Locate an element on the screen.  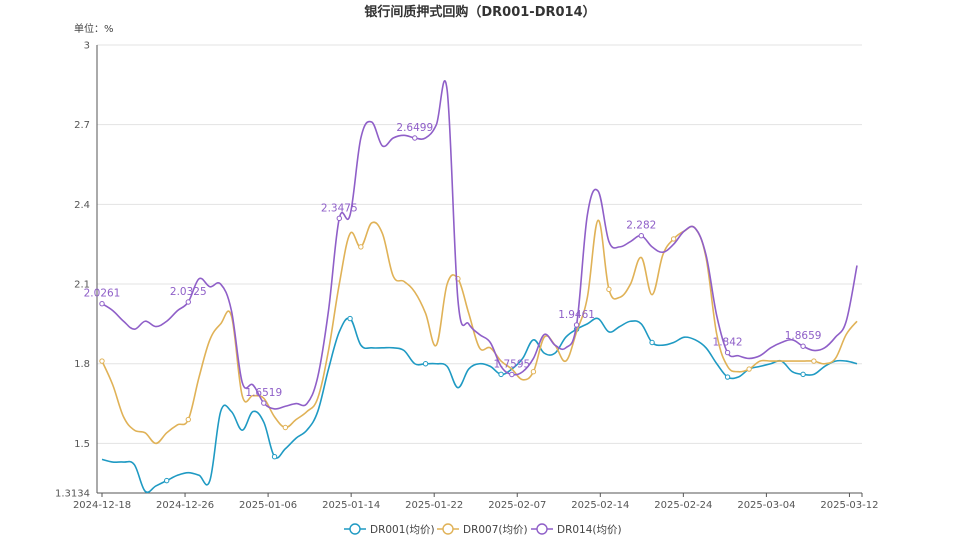
y-tick-label: 1.5 is located at coordinates (82, 444).